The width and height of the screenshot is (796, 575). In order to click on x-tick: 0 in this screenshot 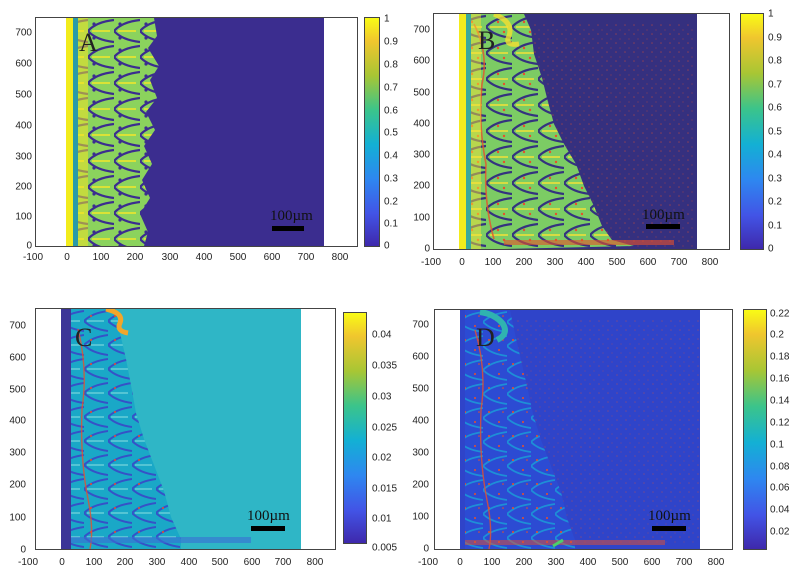, I will do `click(462, 262)`.